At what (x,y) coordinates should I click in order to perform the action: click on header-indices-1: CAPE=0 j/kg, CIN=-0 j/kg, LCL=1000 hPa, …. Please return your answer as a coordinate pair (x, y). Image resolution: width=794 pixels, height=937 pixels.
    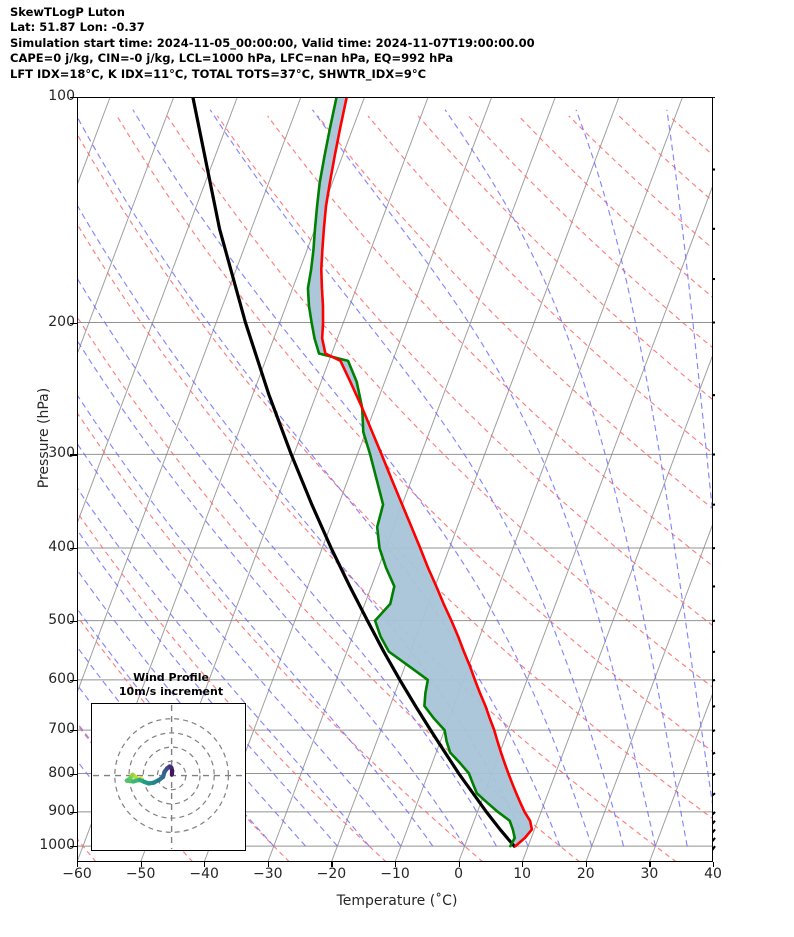
    Looking at the image, I should click on (232, 58).